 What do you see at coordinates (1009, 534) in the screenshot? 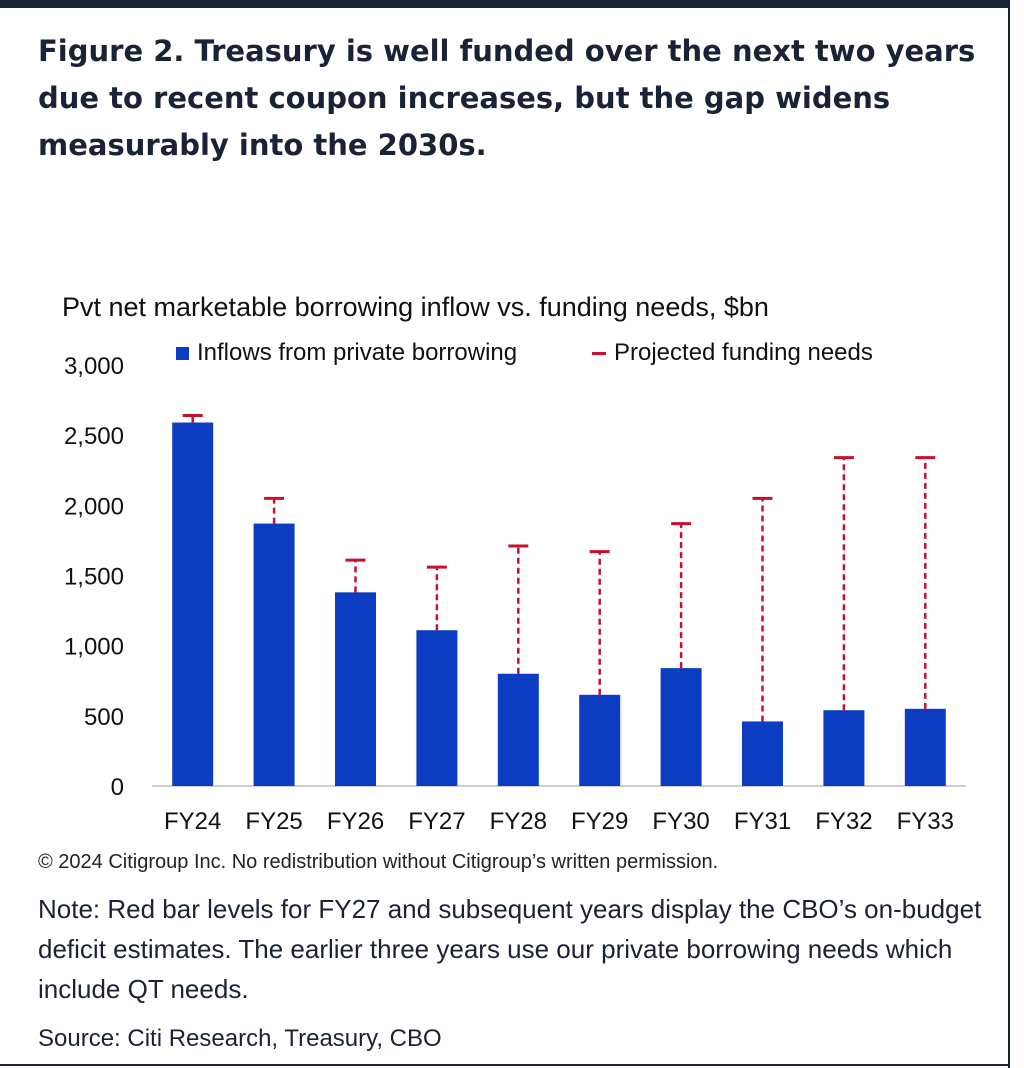
I see `right-border-rule` at bounding box center [1009, 534].